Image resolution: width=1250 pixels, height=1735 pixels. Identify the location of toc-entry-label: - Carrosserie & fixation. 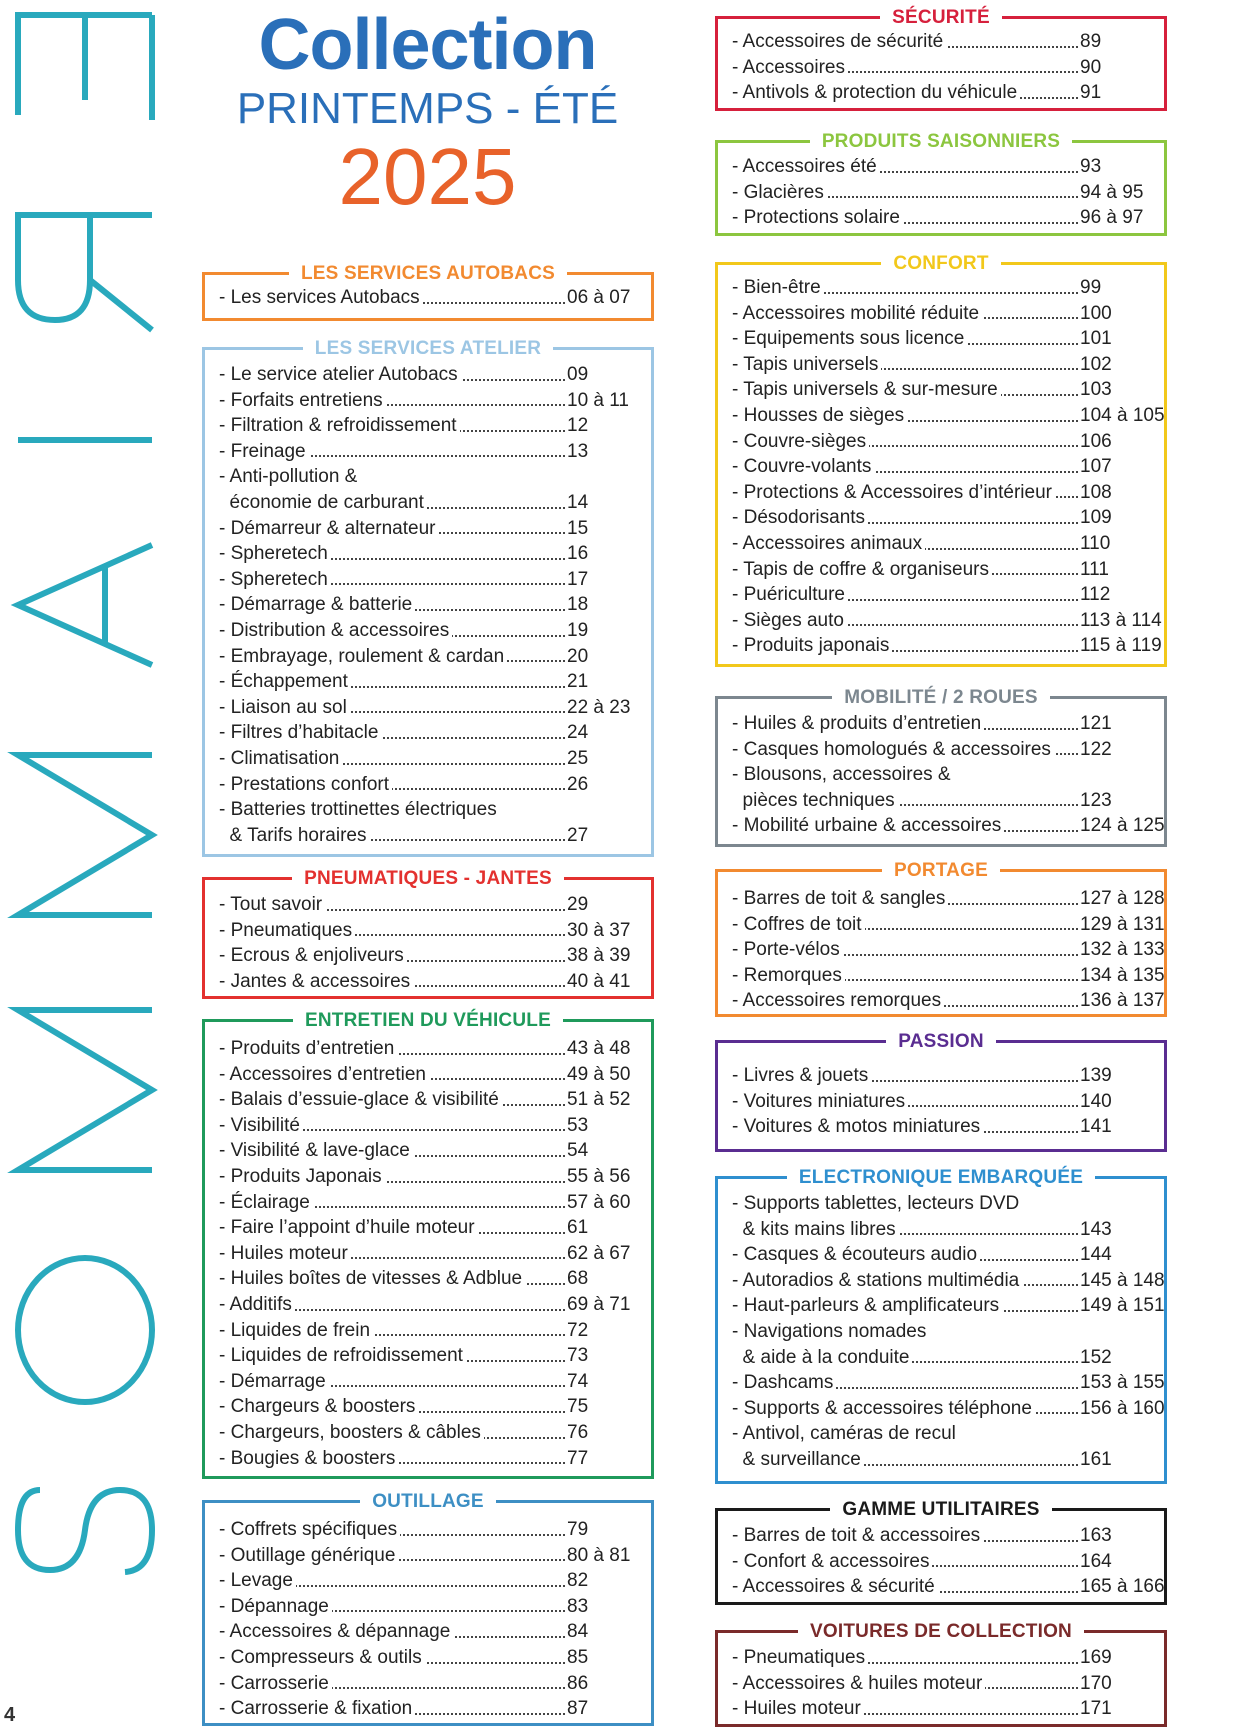
(317, 1709).